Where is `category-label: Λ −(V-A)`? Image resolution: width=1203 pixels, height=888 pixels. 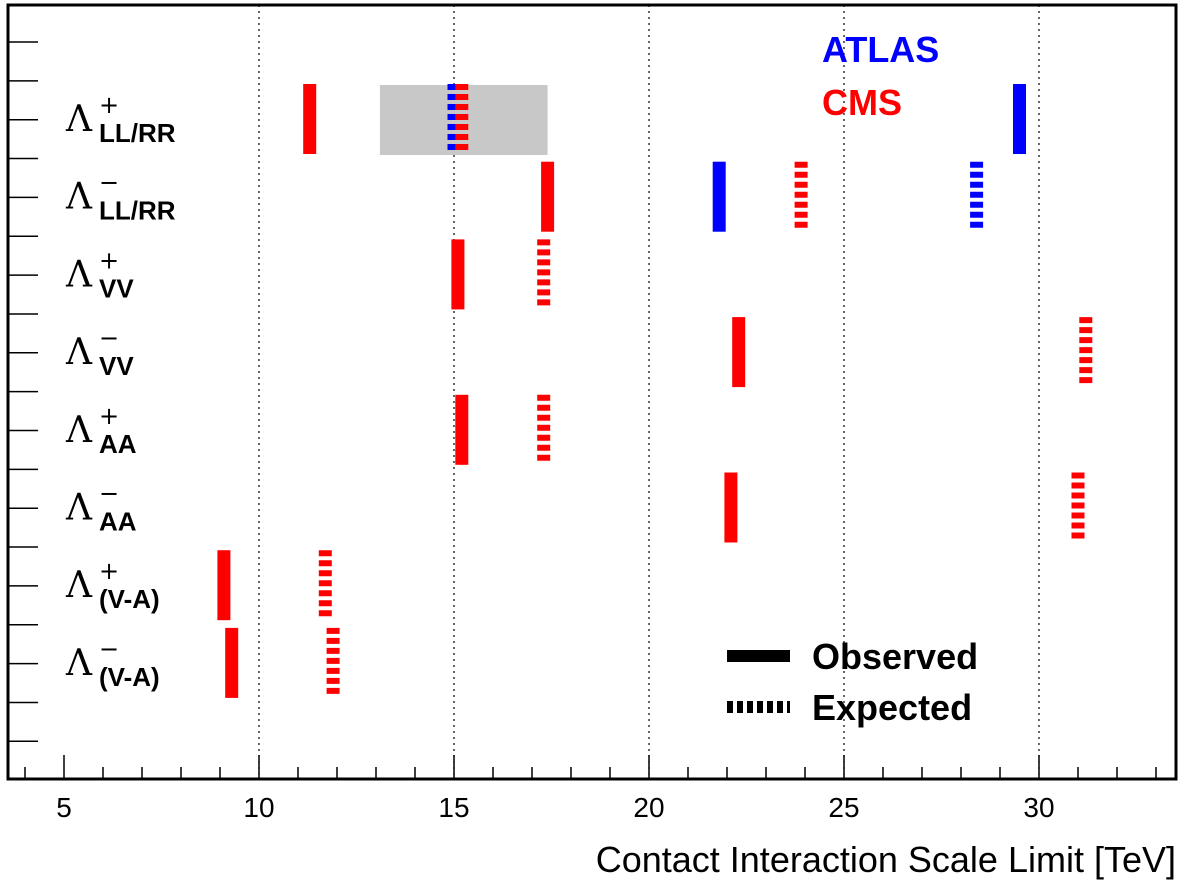
category-label: Λ −(V-A) is located at coordinates (112, 663).